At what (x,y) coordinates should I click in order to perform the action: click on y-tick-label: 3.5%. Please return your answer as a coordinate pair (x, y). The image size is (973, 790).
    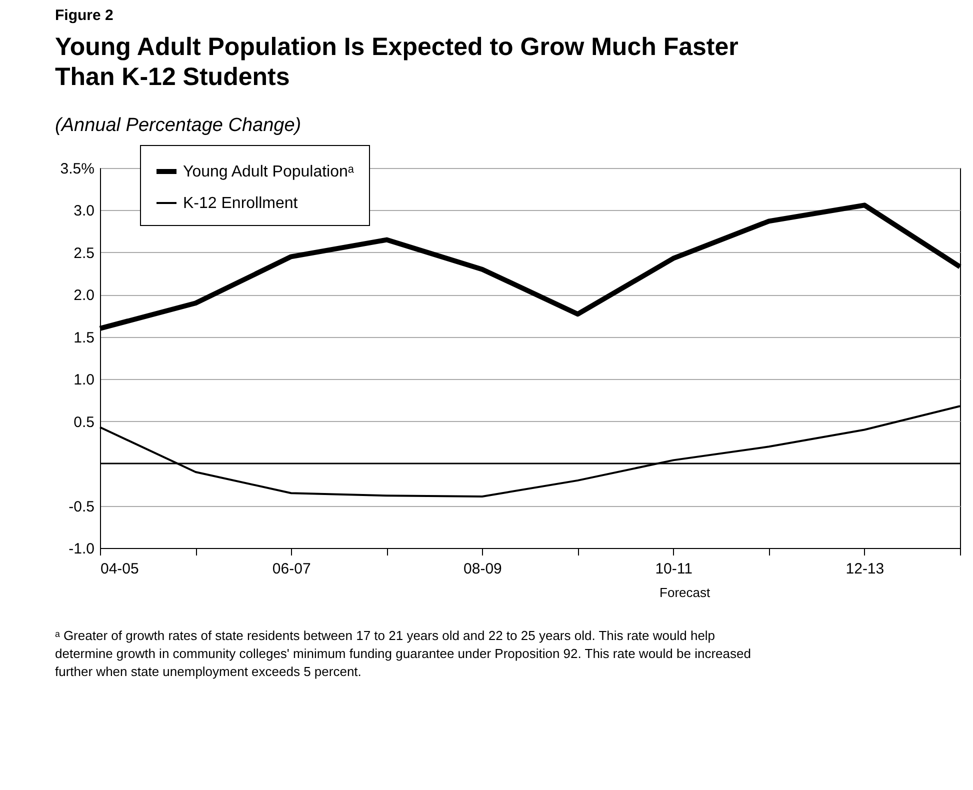
    Looking at the image, I should click on (77, 169).